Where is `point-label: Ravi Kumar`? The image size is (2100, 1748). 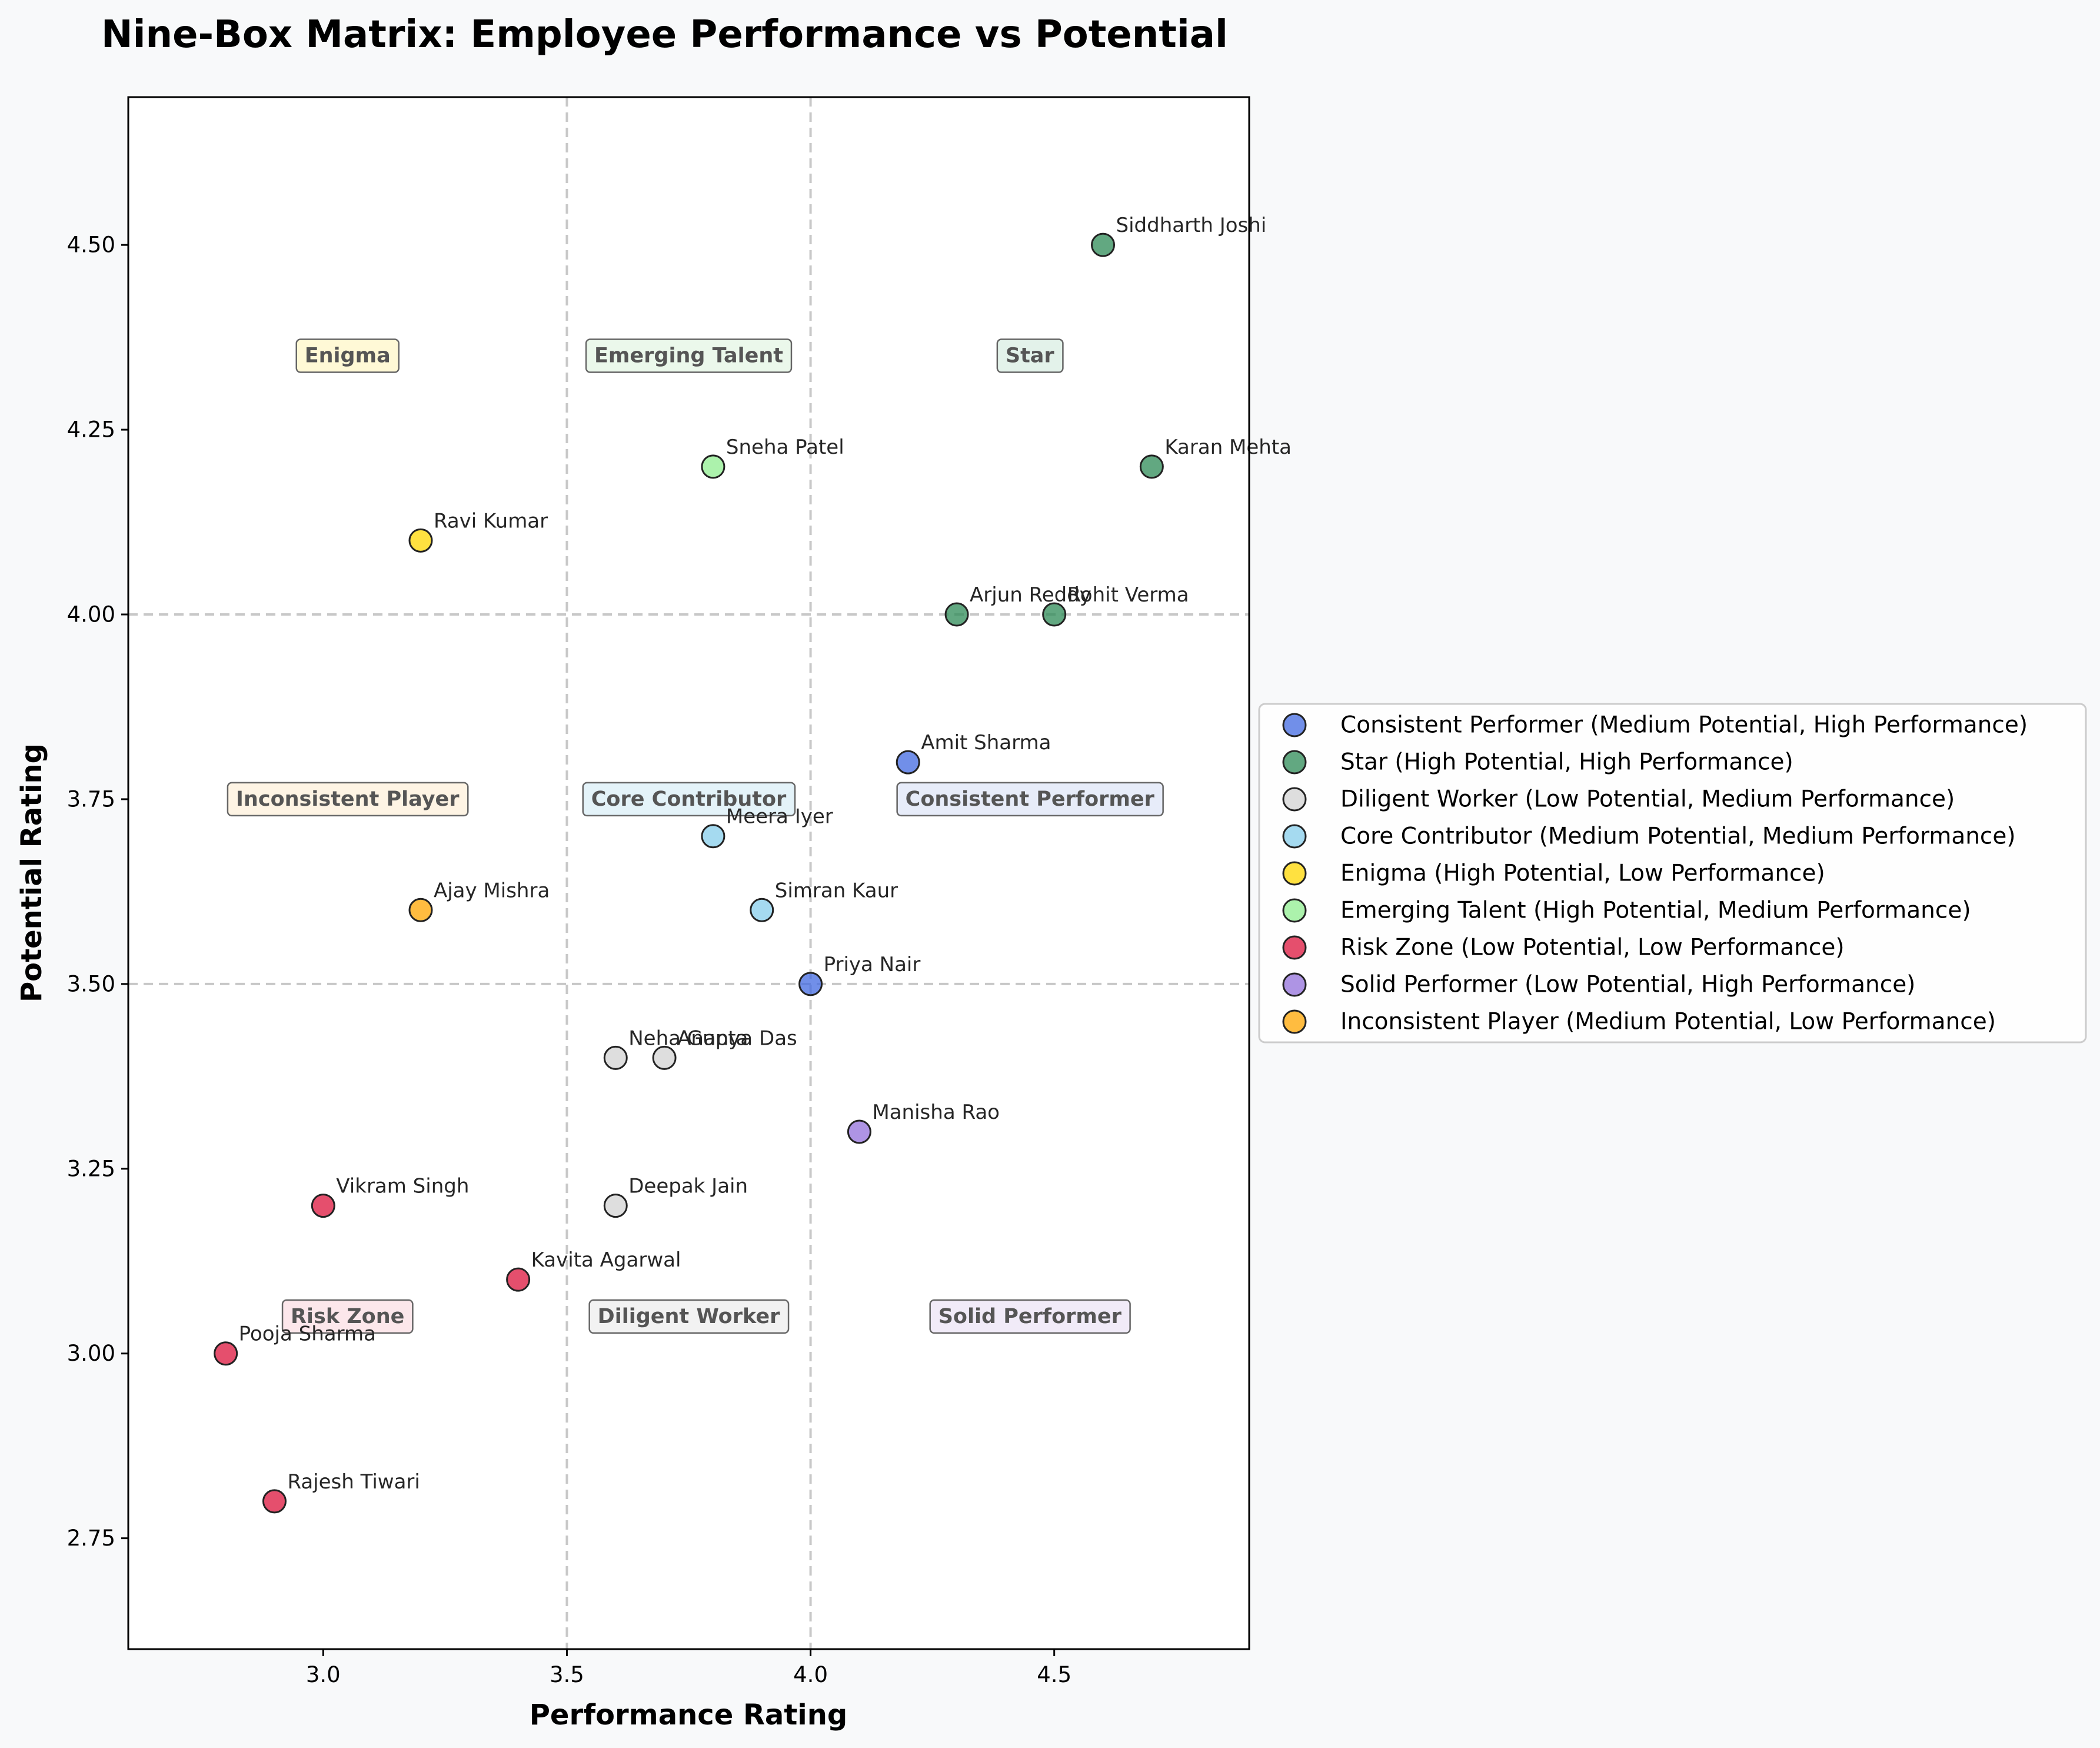
point-label: Ravi Kumar is located at coordinates (491, 521).